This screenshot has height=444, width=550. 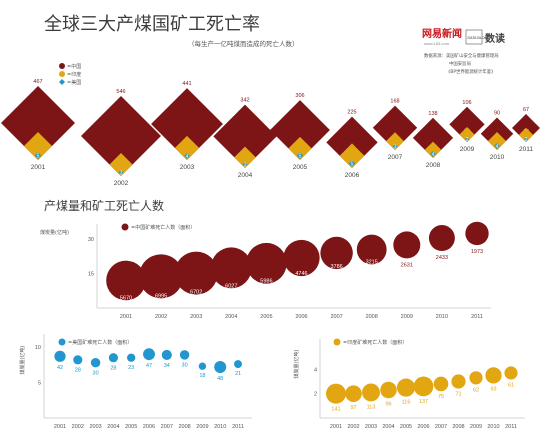 I want to click on year-label: 2006, so click(x=352, y=175).